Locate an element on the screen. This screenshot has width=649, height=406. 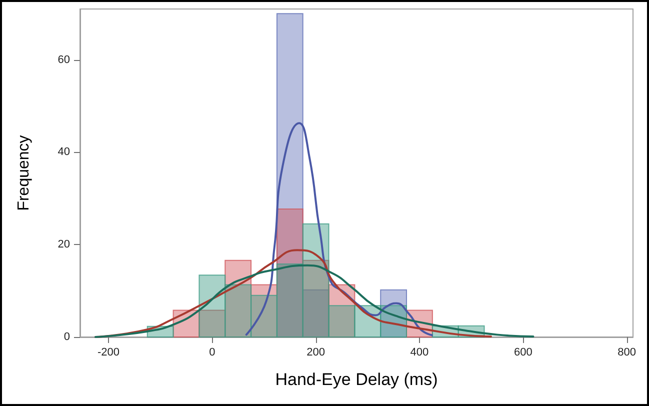
y-tick-label: 60 is located at coordinates (64, 60).